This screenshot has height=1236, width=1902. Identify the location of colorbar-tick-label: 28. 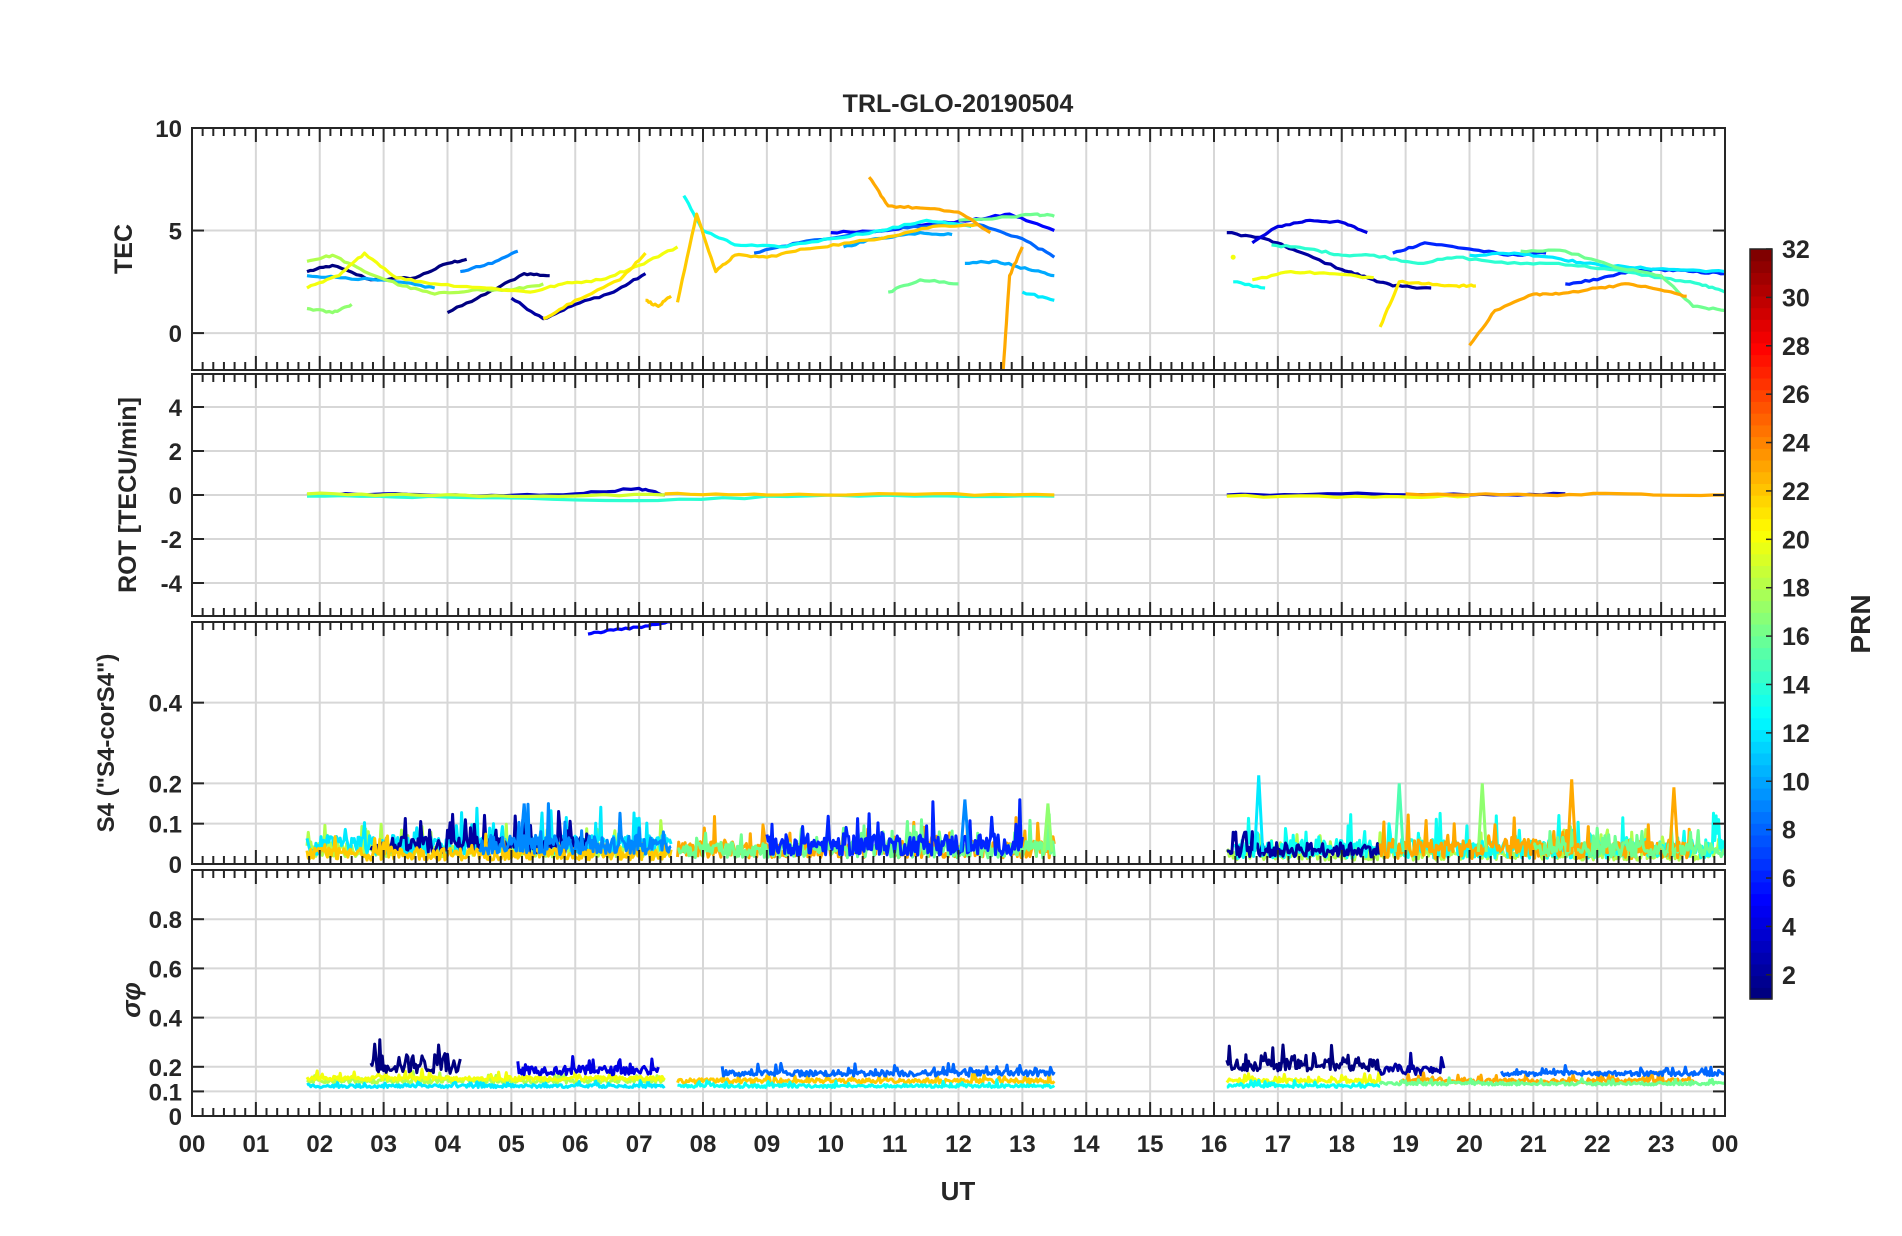
(1796, 347).